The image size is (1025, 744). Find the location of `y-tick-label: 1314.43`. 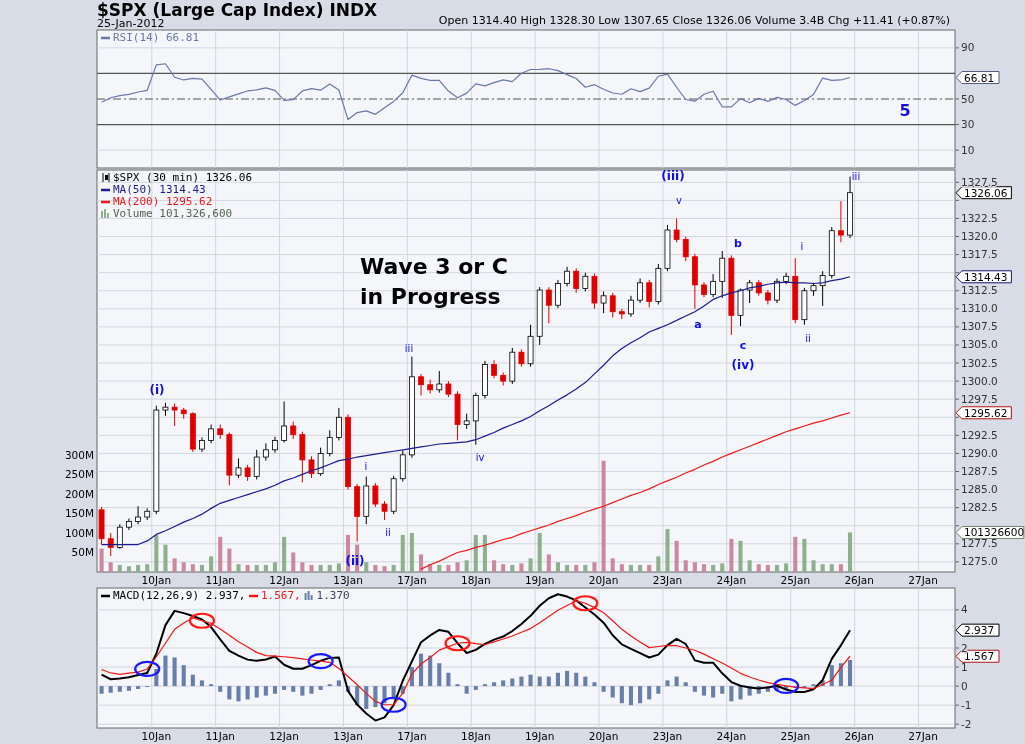

y-tick-label: 1314.43 is located at coordinates (986, 276).